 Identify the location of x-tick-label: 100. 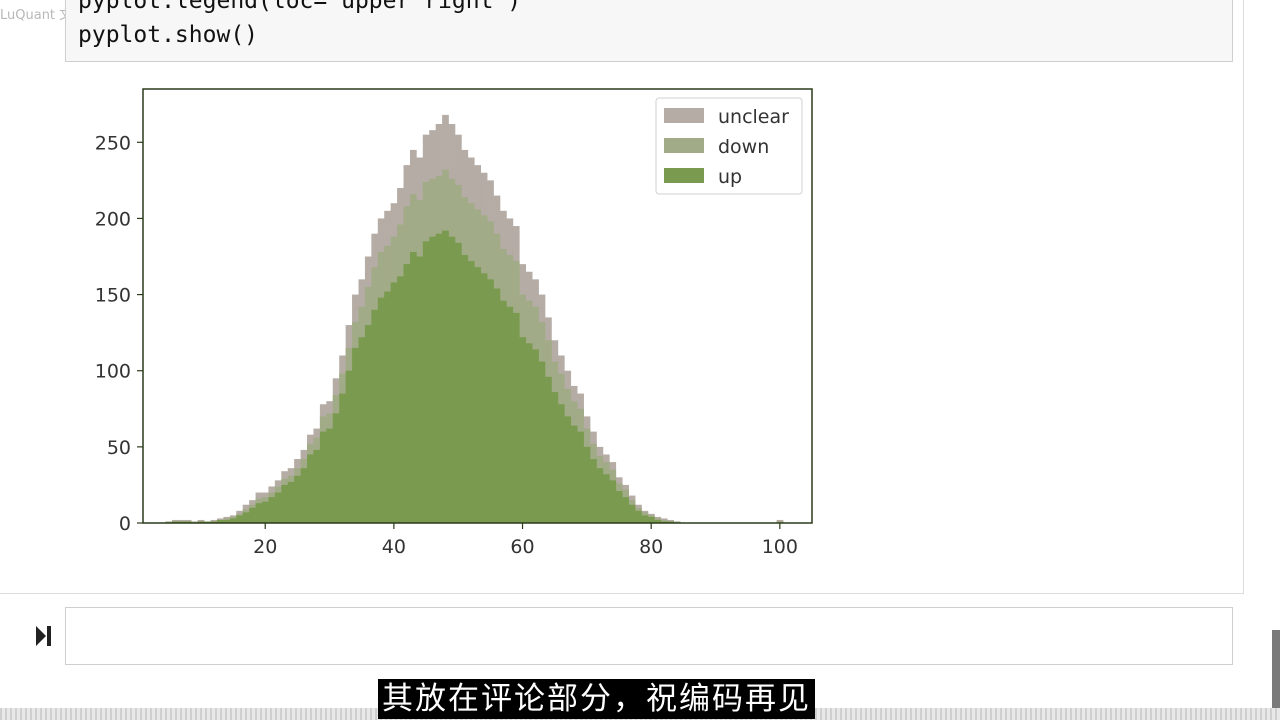
(780, 547).